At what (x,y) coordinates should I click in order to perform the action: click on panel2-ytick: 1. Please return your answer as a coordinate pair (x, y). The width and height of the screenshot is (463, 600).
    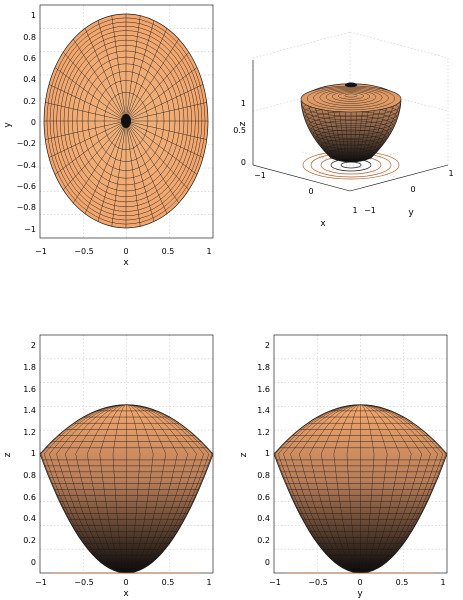
    Looking at the image, I should click on (450, 173).